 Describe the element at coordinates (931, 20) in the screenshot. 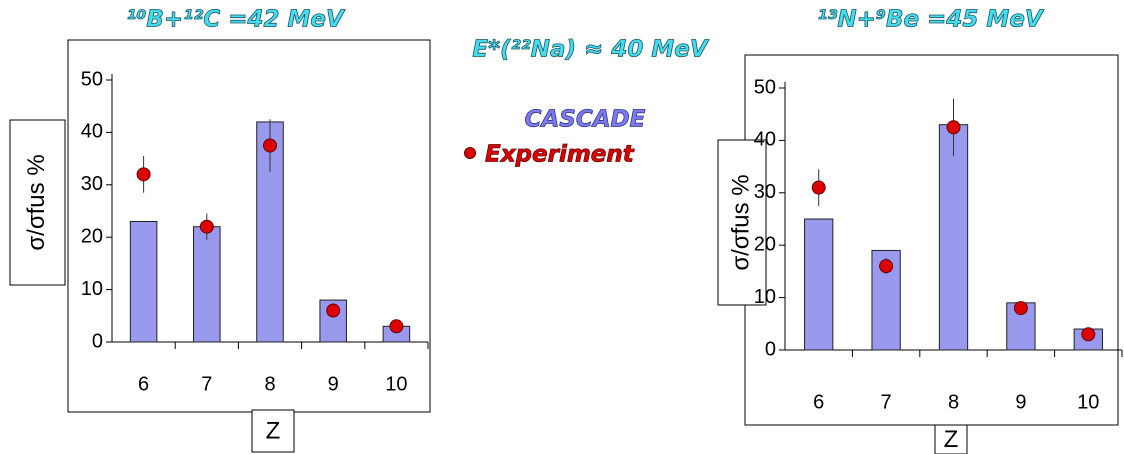

I see `chart-title: ¹³N+⁹Be =45 MeV` at that location.